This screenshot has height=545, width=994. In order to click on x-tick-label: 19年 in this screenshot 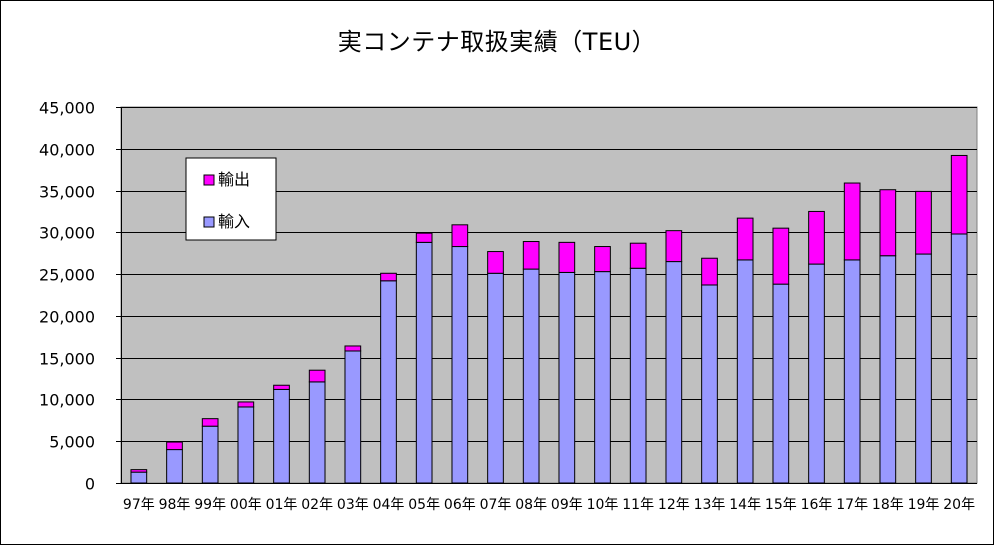, I will do `click(924, 505)`.